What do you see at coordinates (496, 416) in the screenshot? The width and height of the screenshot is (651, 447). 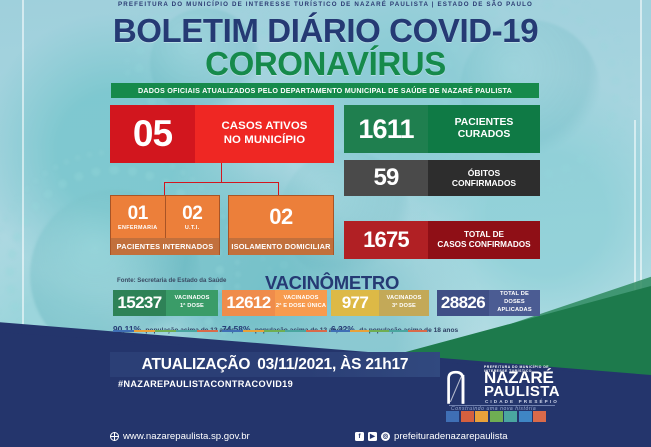 I see `logo-color-swatches` at bounding box center [496, 416].